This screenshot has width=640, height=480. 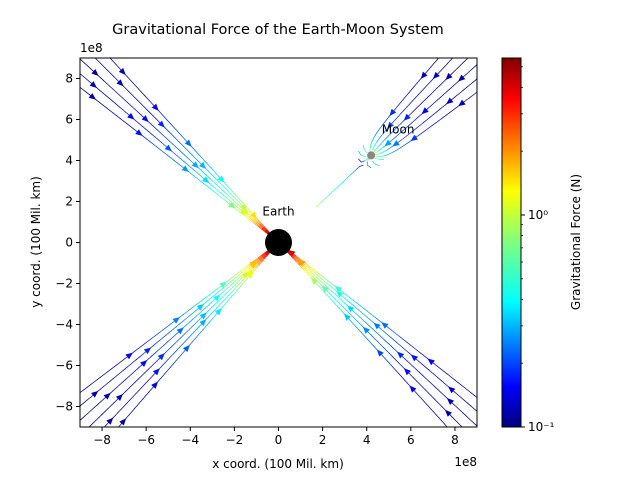 What do you see at coordinates (102, 440) in the screenshot?
I see `x-tick-label: −8` at bounding box center [102, 440].